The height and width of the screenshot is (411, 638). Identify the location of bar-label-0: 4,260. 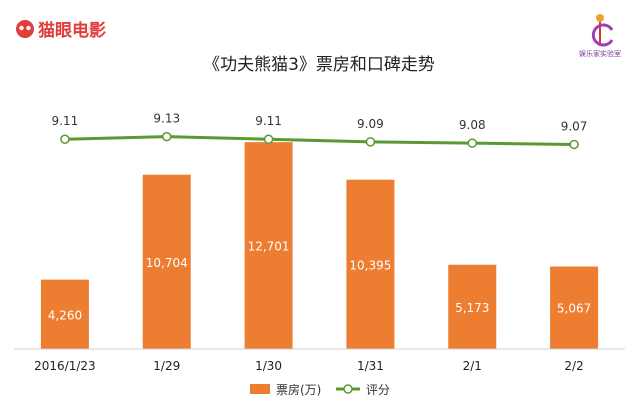
(65, 315).